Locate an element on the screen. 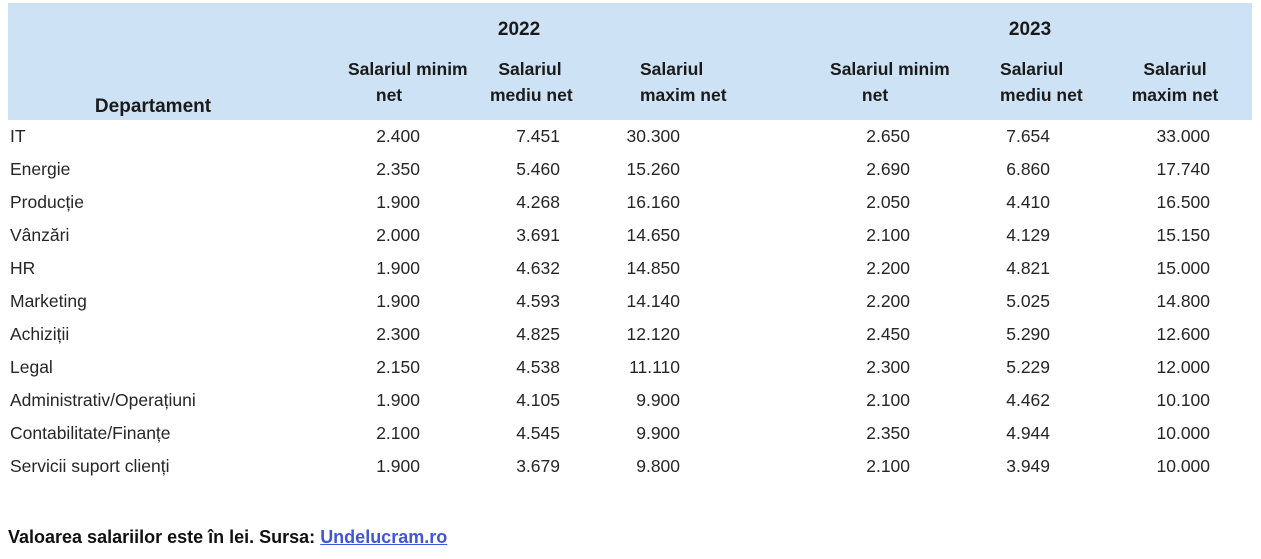 The width and height of the screenshot is (1261, 559). dept-cell: IT is located at coordinates (18, 136).